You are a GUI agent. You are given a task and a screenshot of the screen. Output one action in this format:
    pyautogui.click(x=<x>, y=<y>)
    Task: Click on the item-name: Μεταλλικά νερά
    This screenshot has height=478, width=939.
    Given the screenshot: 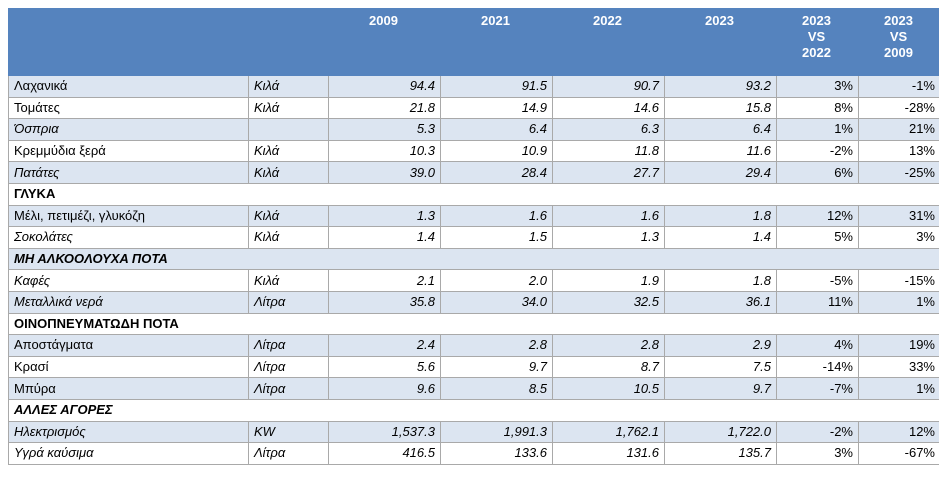 What is the action you would take?
    pyautogui.click(x=128, y=302)
    